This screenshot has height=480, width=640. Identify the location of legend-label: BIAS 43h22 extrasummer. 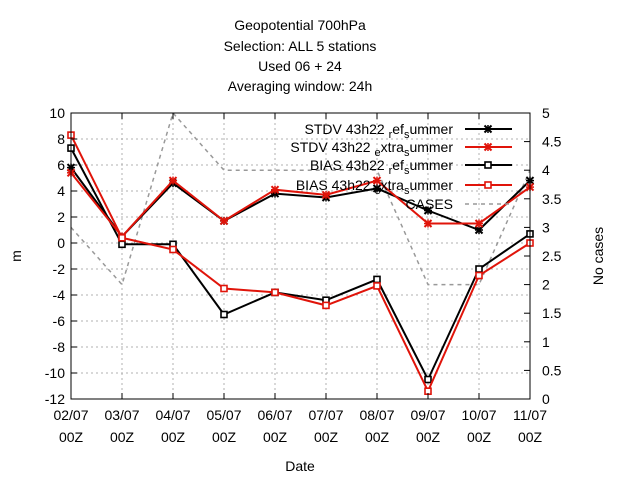
(374, 187).